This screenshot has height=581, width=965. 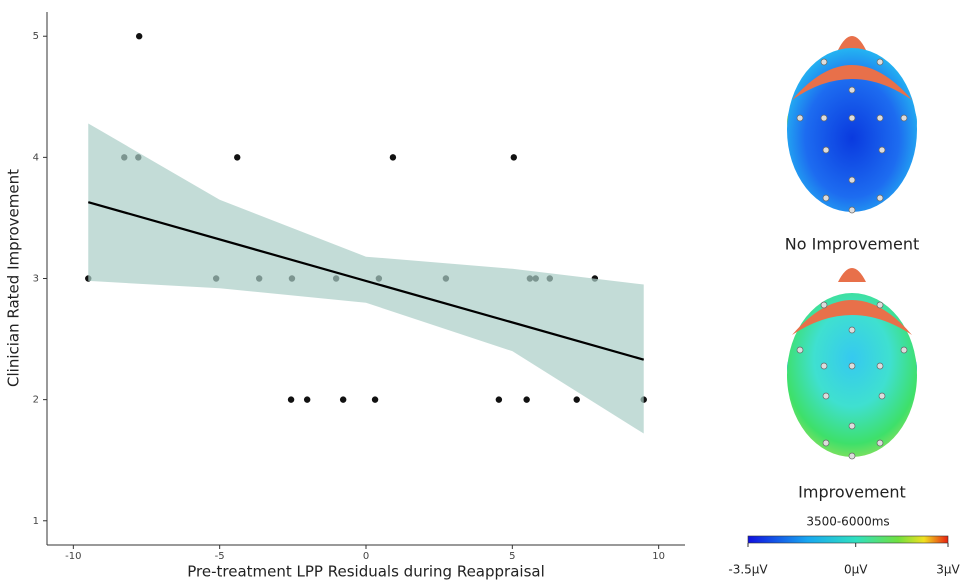 I want to click on colorbar-tick-label: 0μV, so click(x=856, y=570).